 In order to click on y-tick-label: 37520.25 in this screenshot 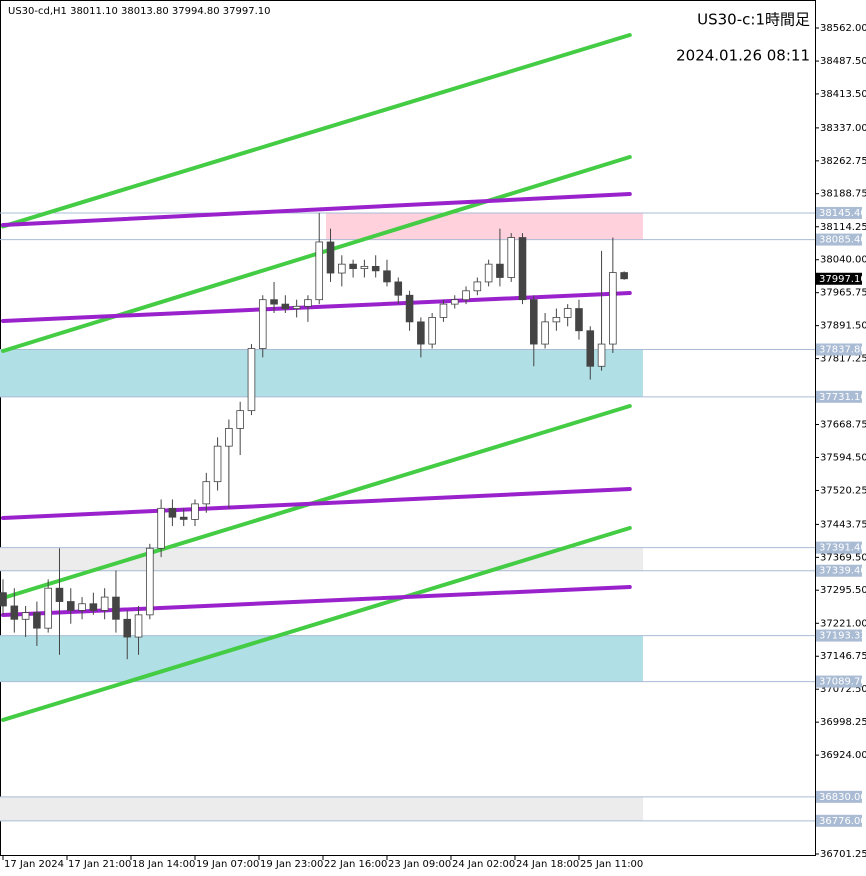, I will do `click(843, 490)`.